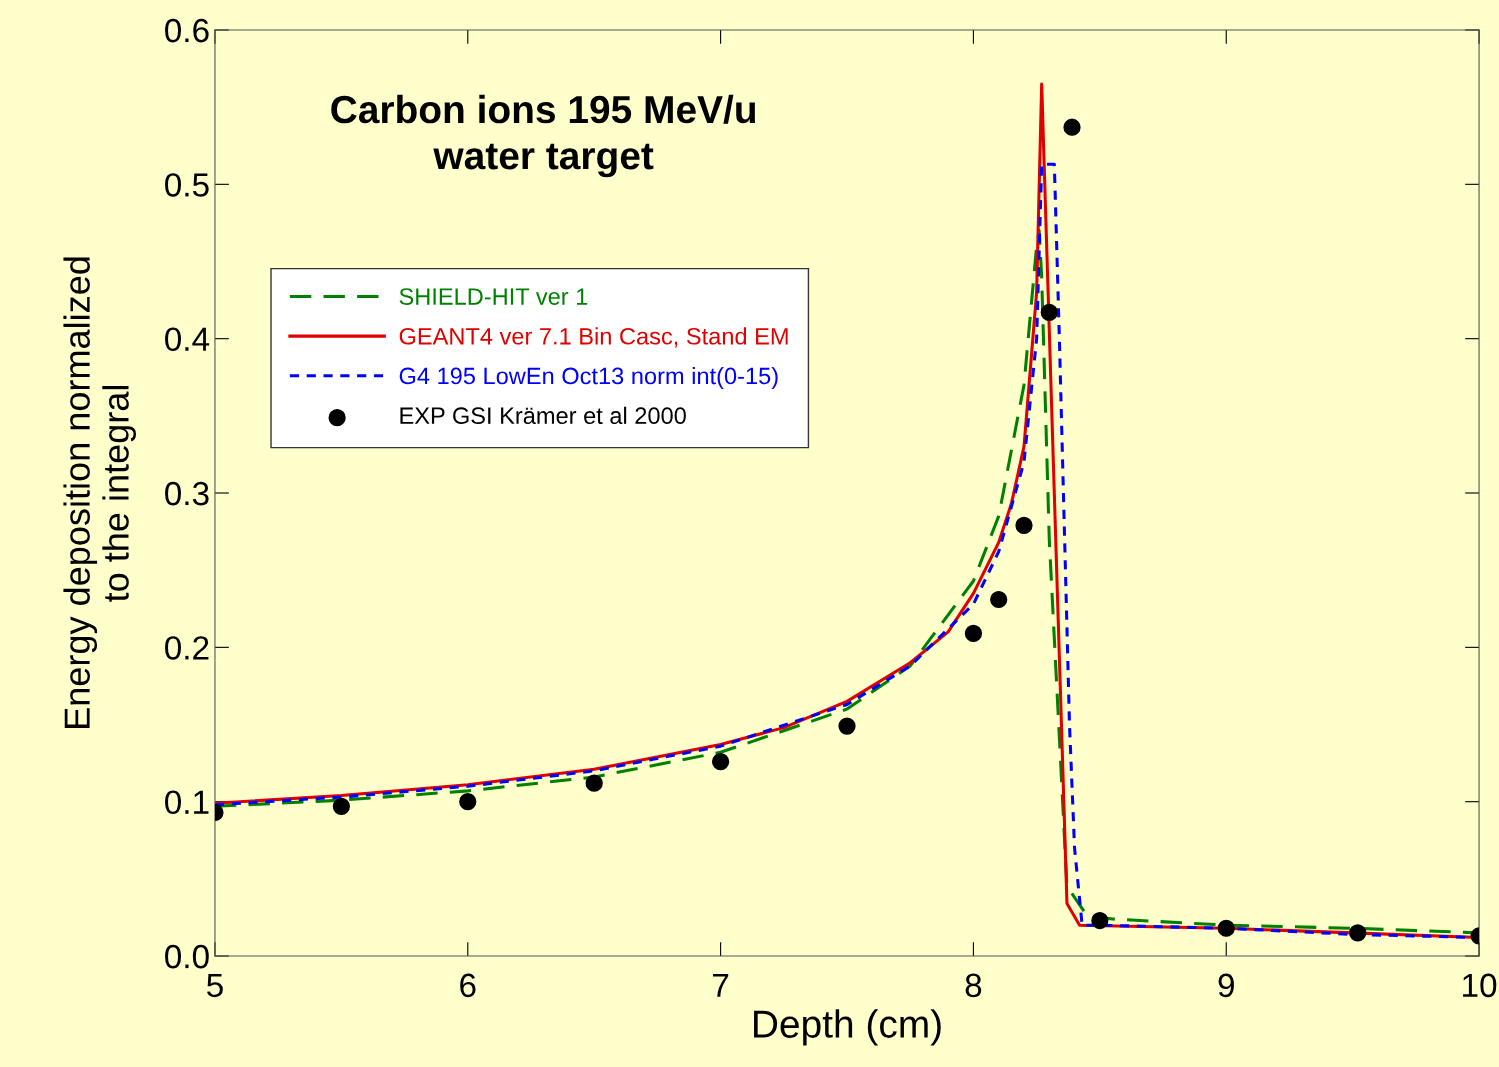 This screenshot has height=1067, width=1499. I want to click on x-tick-label: 9, so click(1226, 985).